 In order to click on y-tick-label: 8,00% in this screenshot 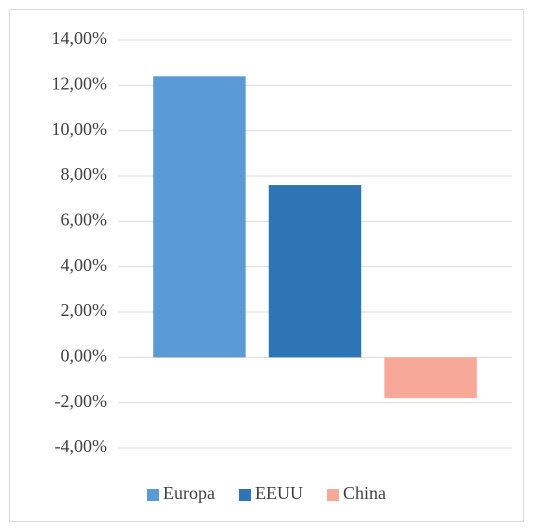, I will do `click(84, 174)`.